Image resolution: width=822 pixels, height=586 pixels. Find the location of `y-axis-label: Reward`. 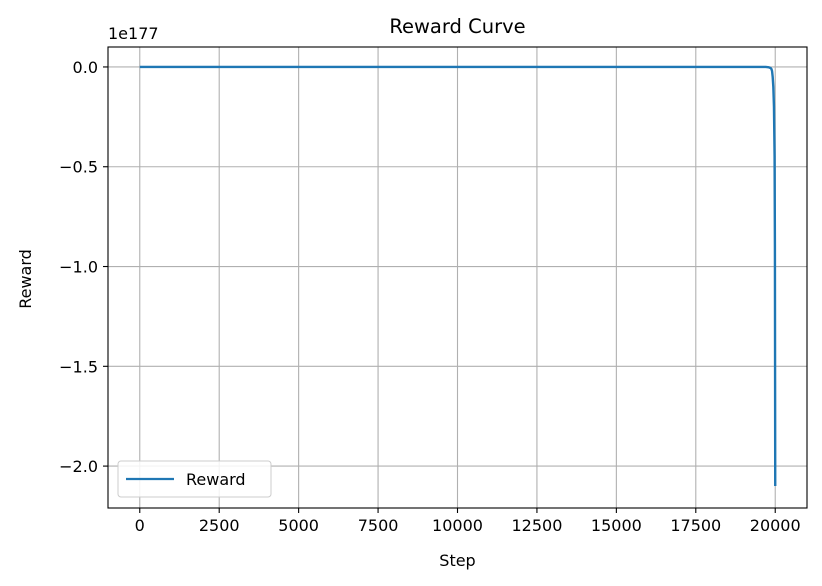

y-axis-label: Reward is located at coordinates (25, 279).